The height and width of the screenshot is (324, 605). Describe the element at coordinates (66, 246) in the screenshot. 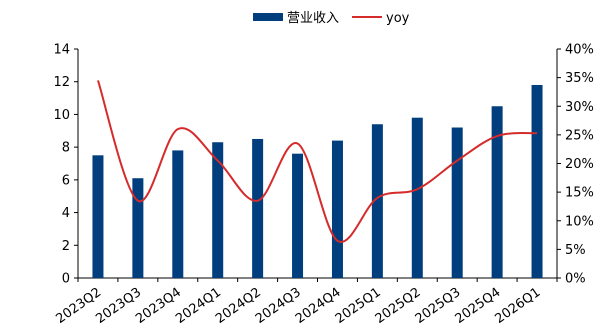

I see `left-tick-label: 2` at that location.